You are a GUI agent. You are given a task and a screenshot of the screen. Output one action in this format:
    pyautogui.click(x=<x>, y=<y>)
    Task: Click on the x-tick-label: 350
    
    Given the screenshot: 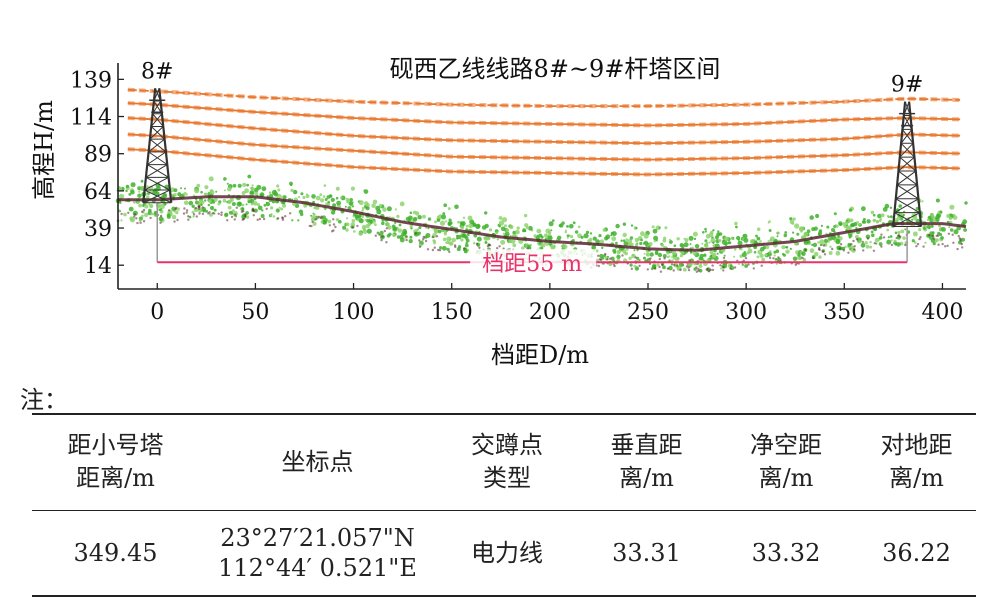 What is the action you would take?
    pyautogui.click(x=844, y=312)
    